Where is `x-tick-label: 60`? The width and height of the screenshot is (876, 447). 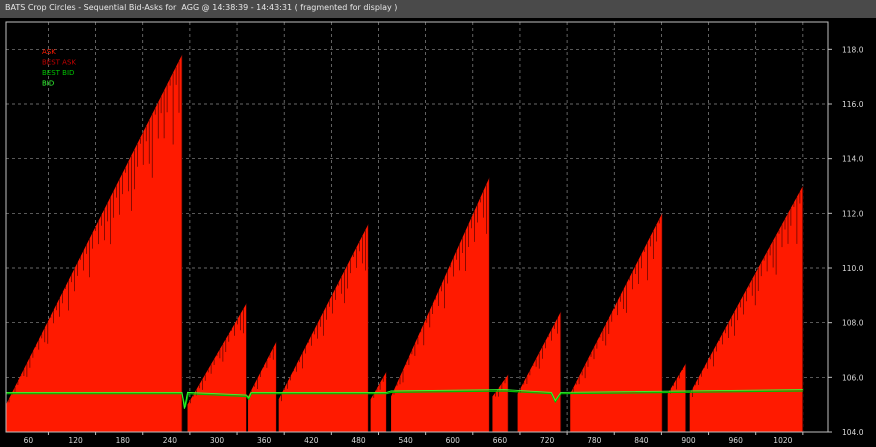 x-tick-label: 60 is located at coordinates (29, 440).